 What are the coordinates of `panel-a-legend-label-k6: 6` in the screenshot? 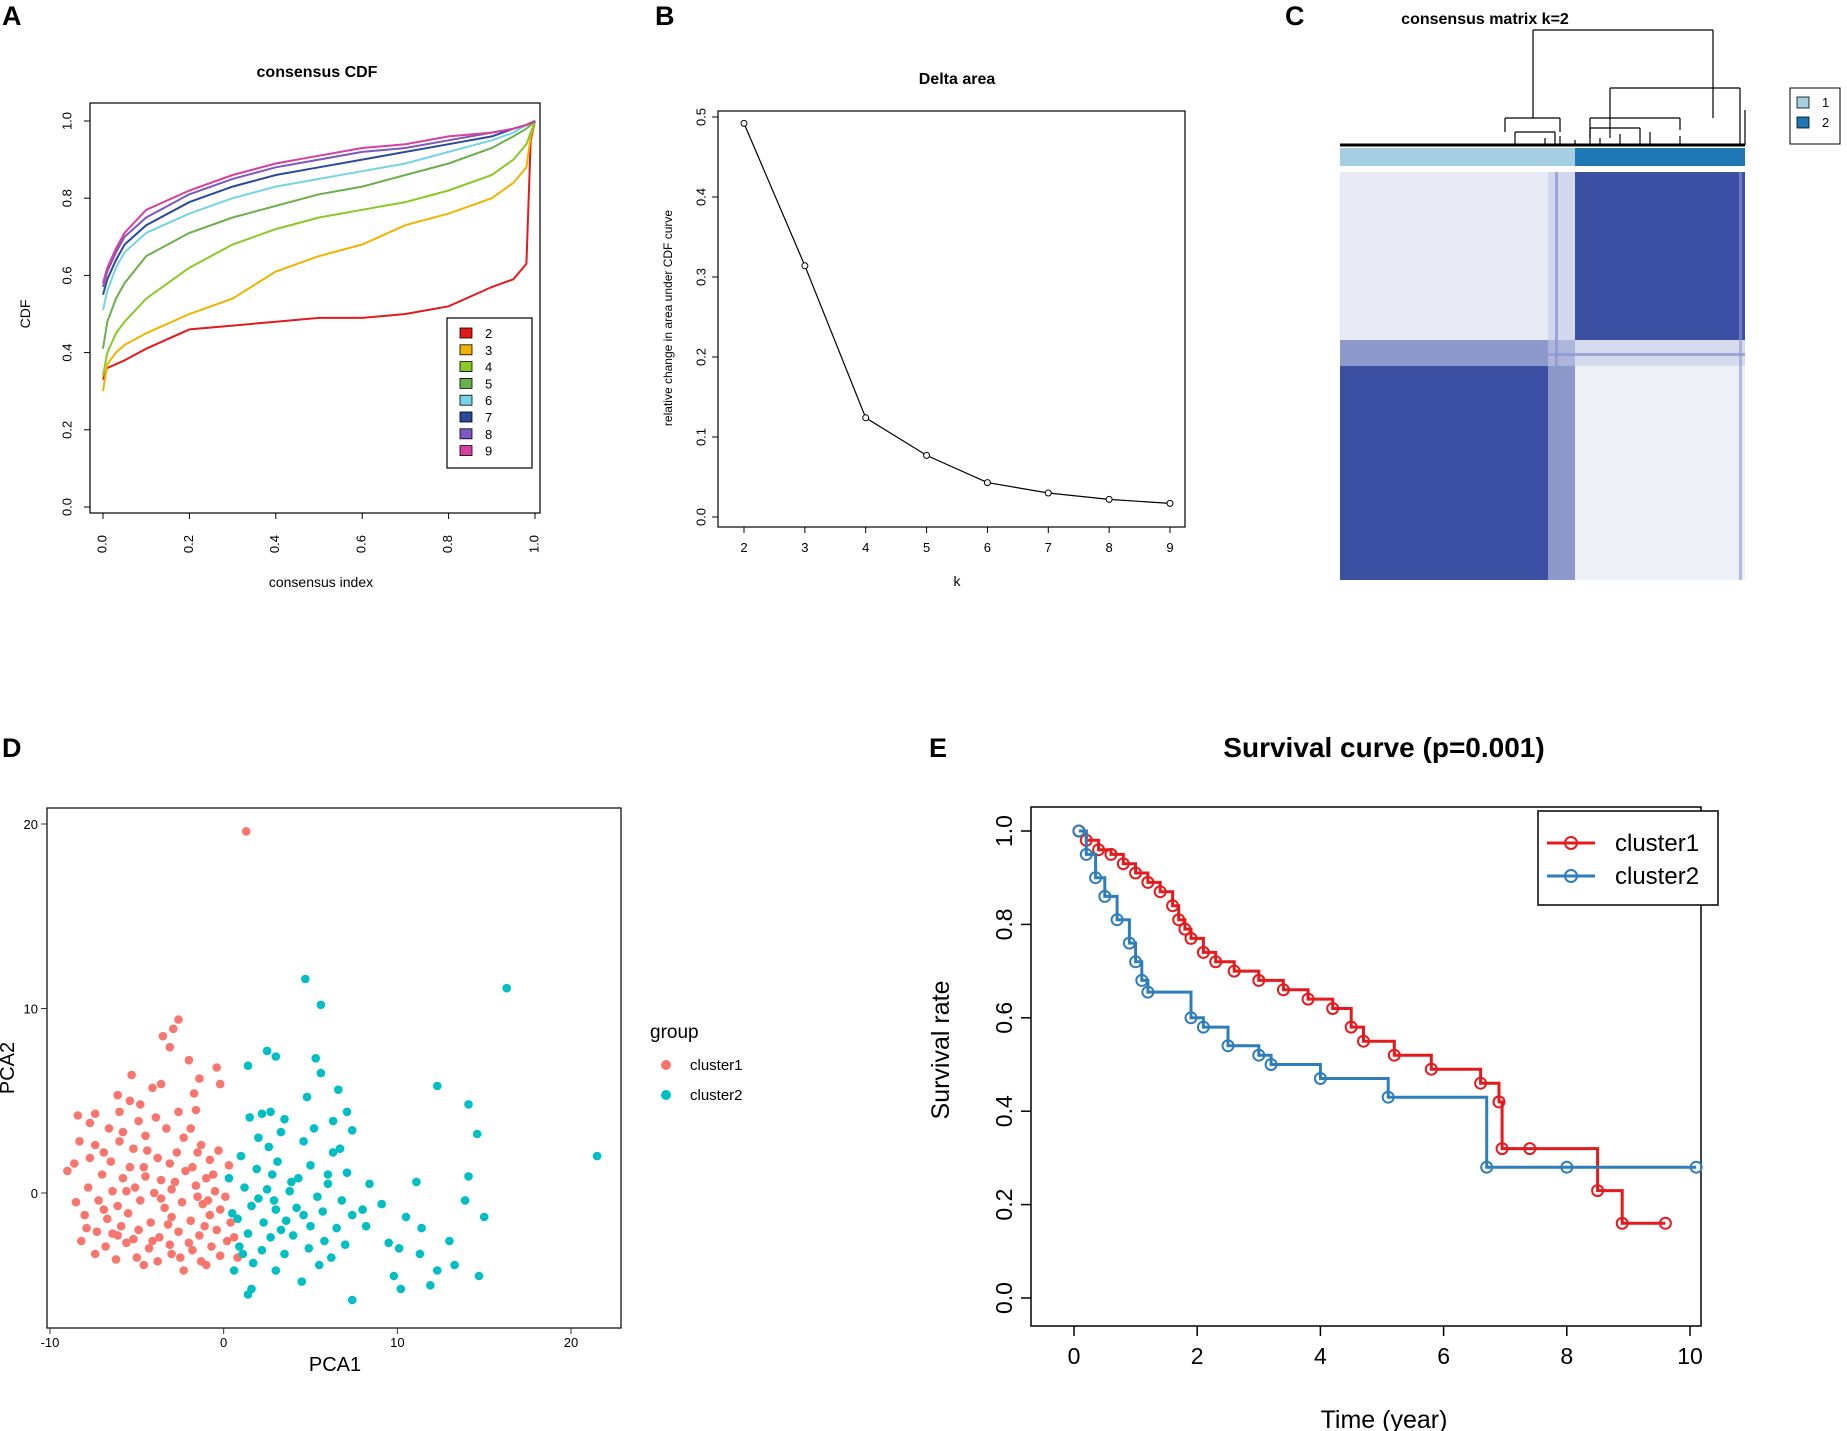 It's located at (488, 400).